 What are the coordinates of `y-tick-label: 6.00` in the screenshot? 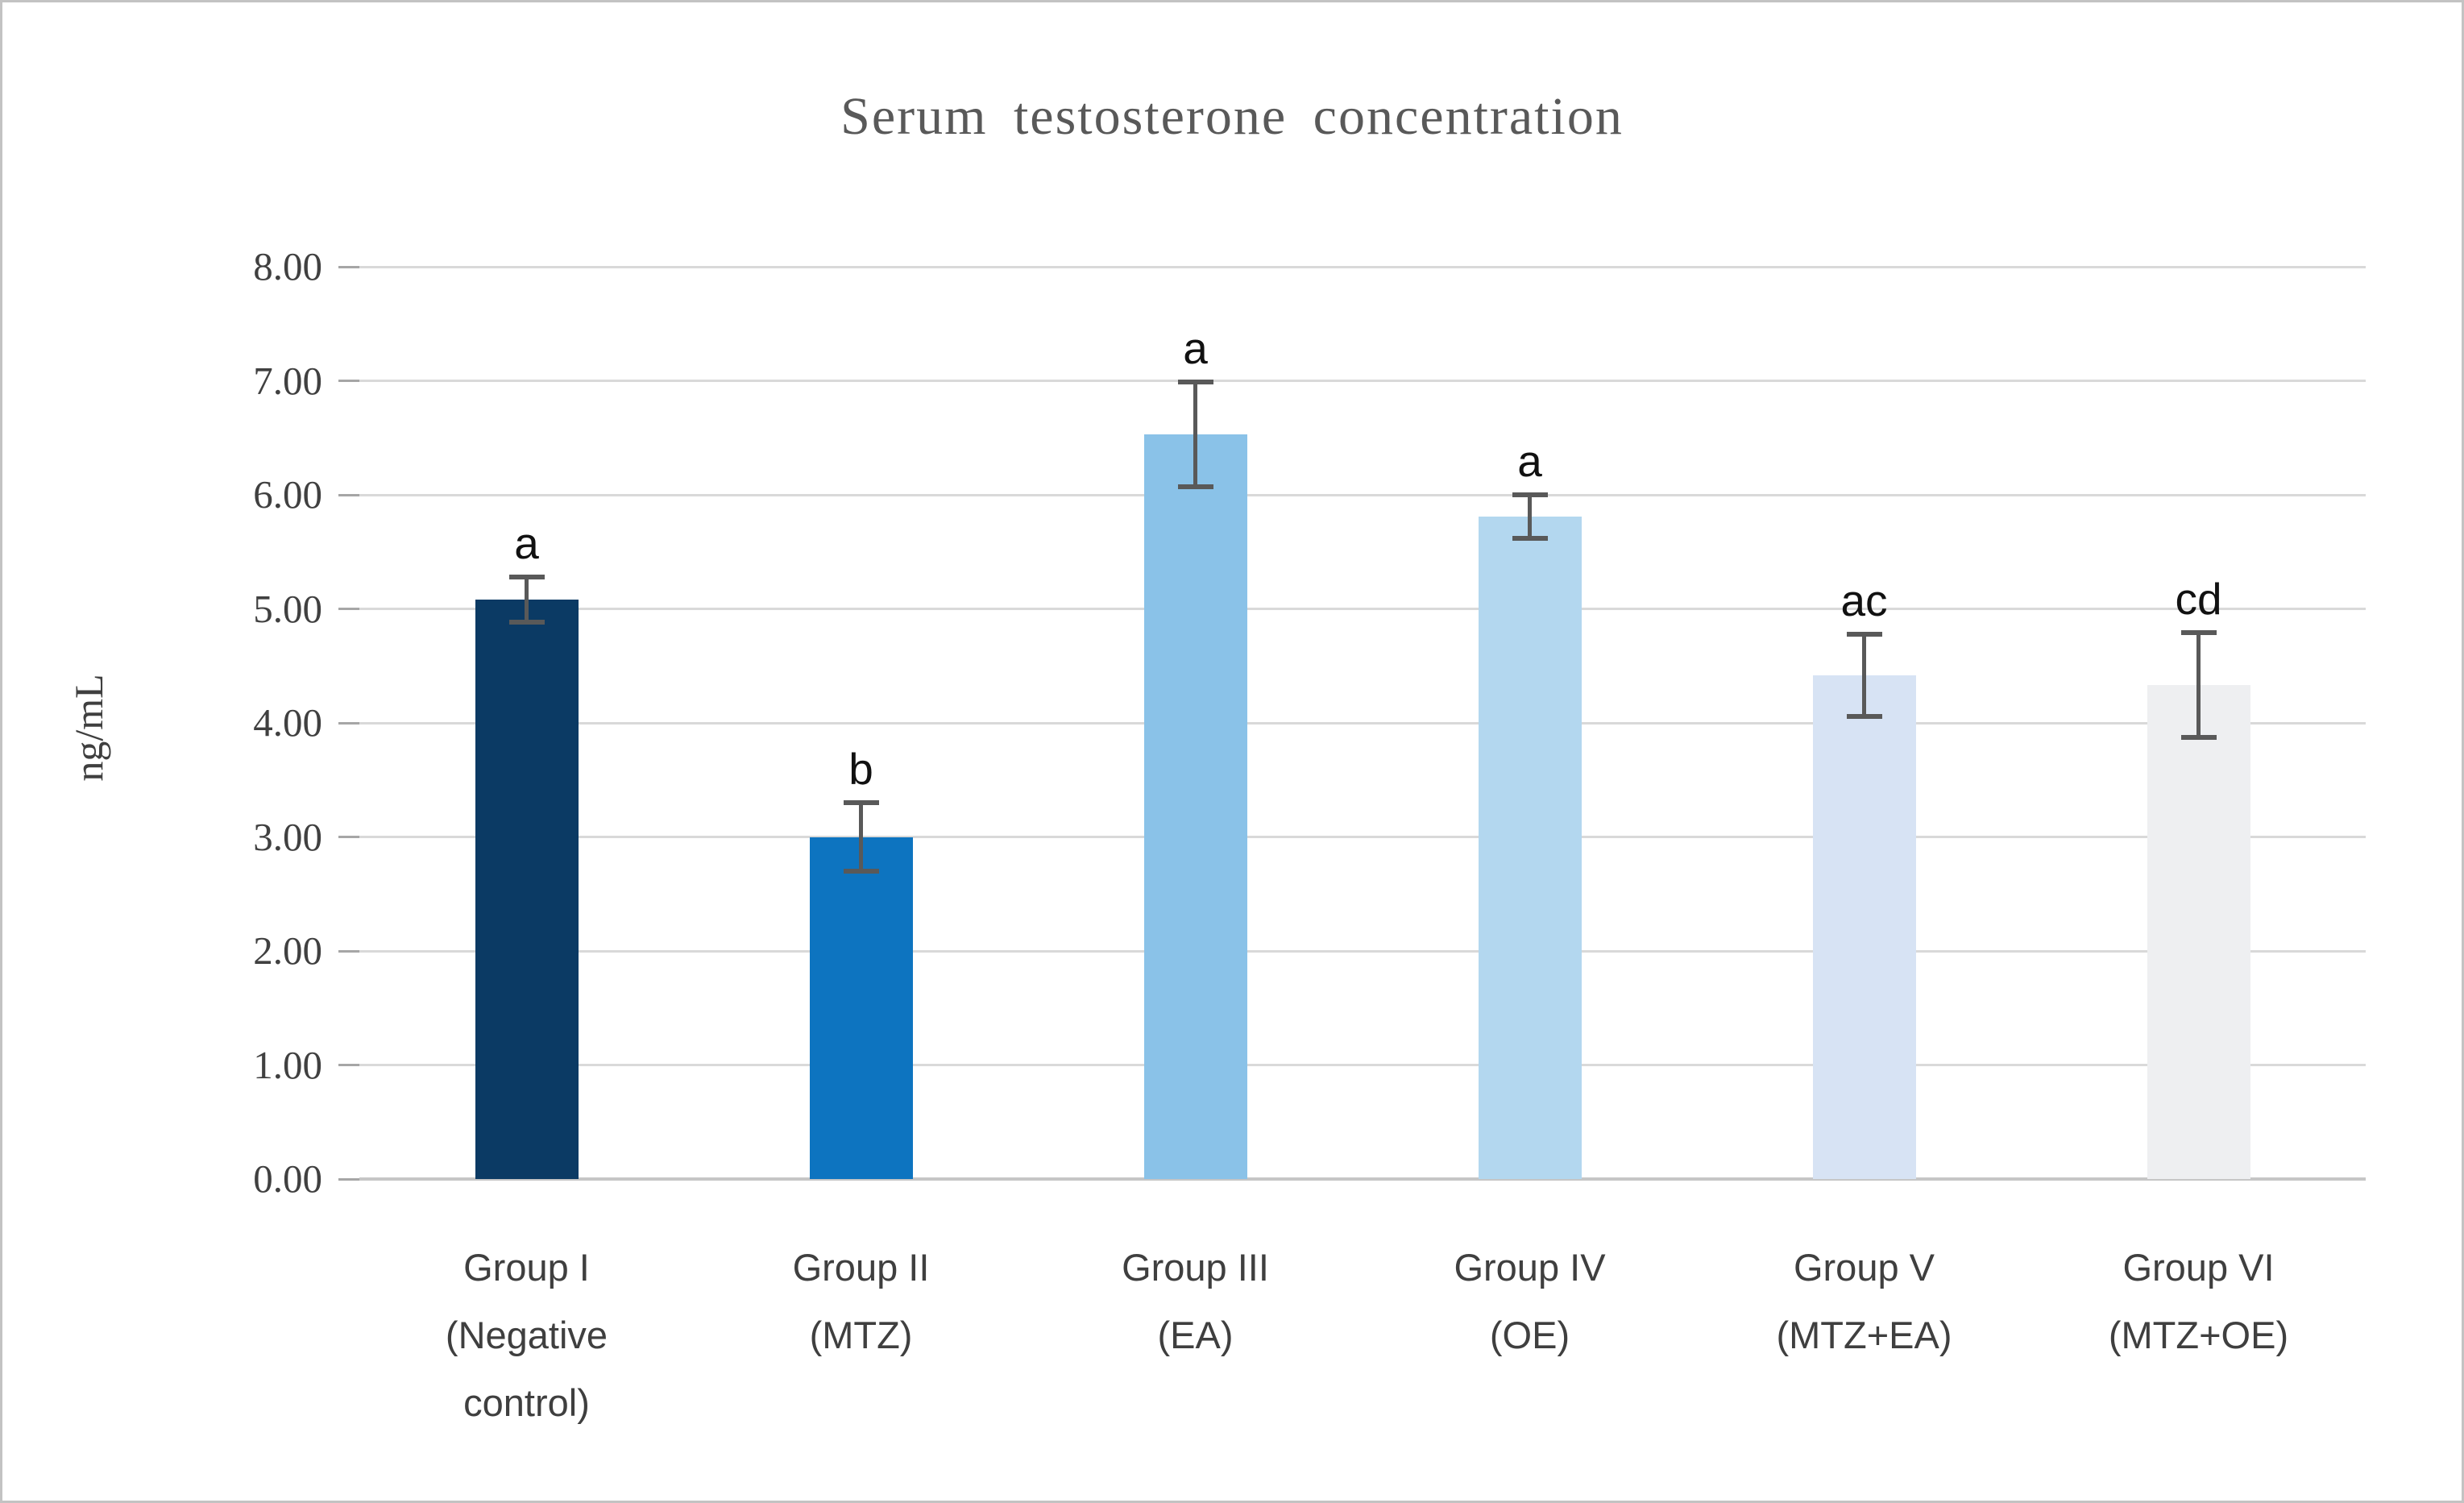 It's located at (287, 494).